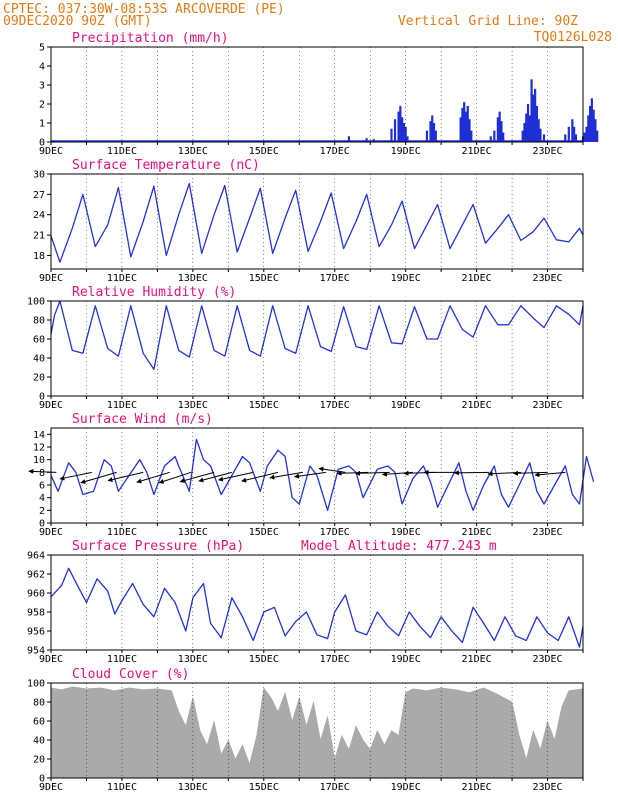  I want to click on y-tick-label: 30, so click(39, 175).